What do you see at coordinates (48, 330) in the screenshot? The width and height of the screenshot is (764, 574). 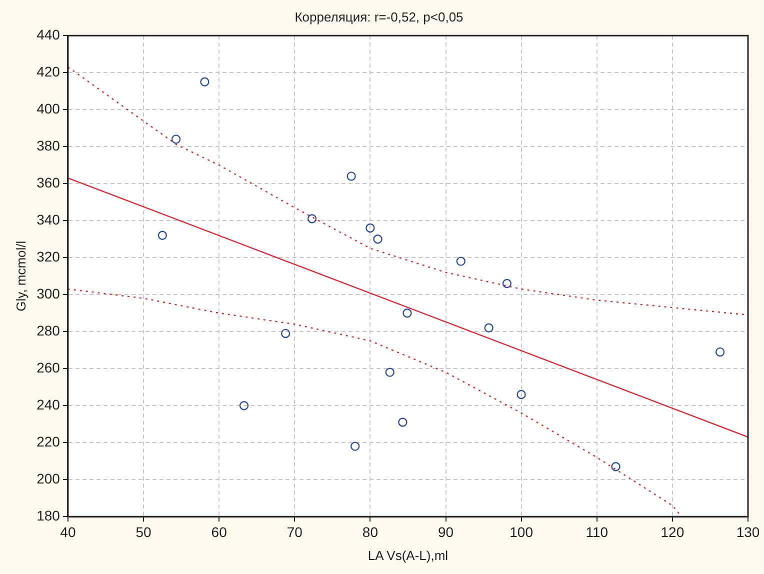 I see `y-tick-label: 280` at bounding box center [48, 330].